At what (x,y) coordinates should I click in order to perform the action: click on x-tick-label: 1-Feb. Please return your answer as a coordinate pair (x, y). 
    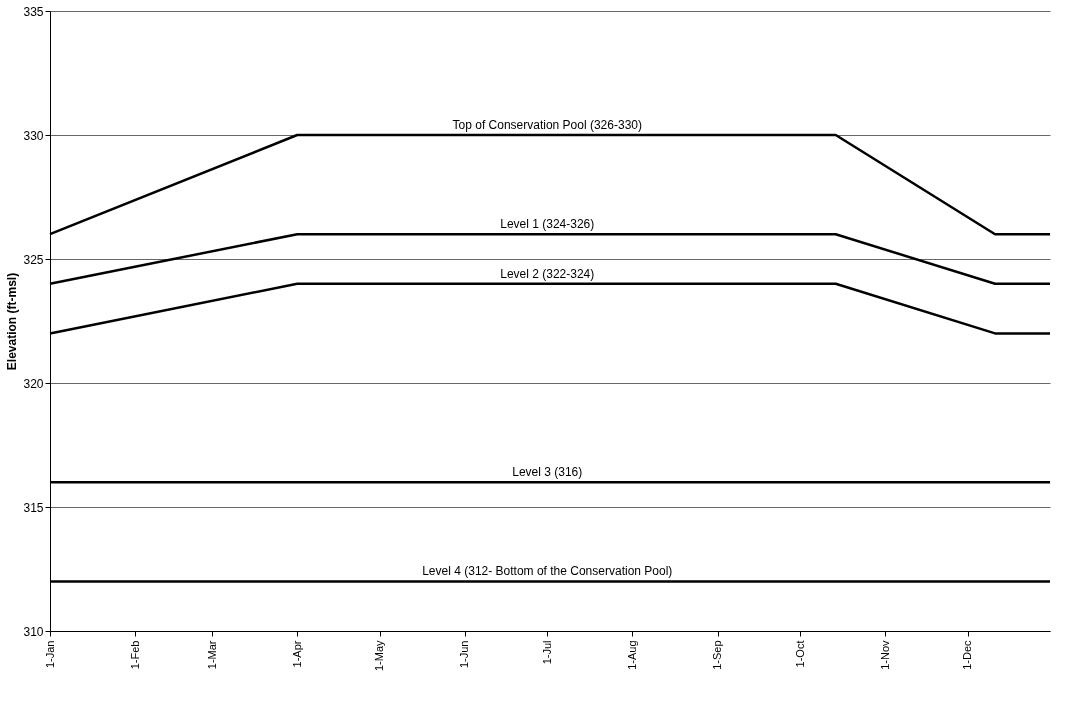
    Looking at the image, I should click on (134, 655).